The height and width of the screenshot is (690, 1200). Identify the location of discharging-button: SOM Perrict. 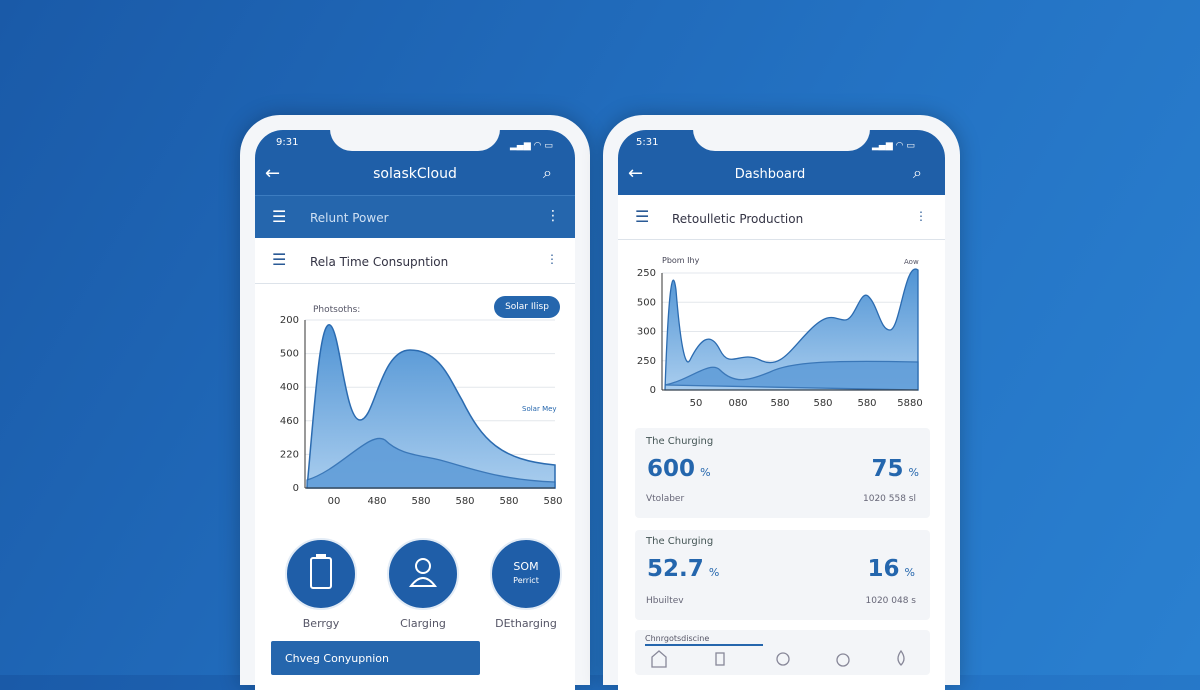
(526, 574).